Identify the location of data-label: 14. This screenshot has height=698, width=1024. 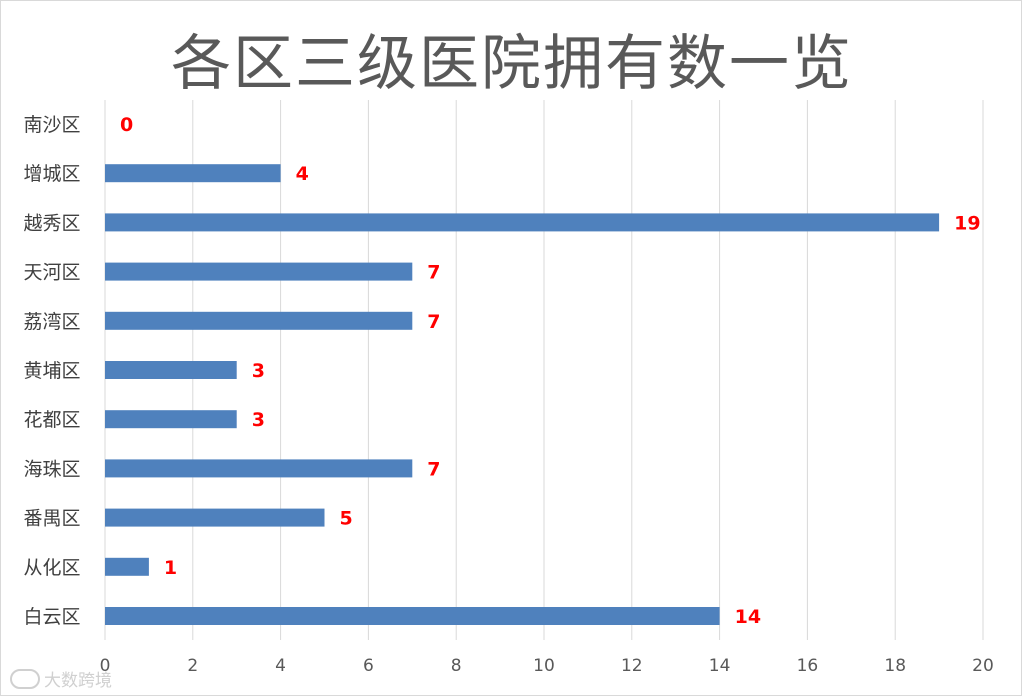
(748, 617).